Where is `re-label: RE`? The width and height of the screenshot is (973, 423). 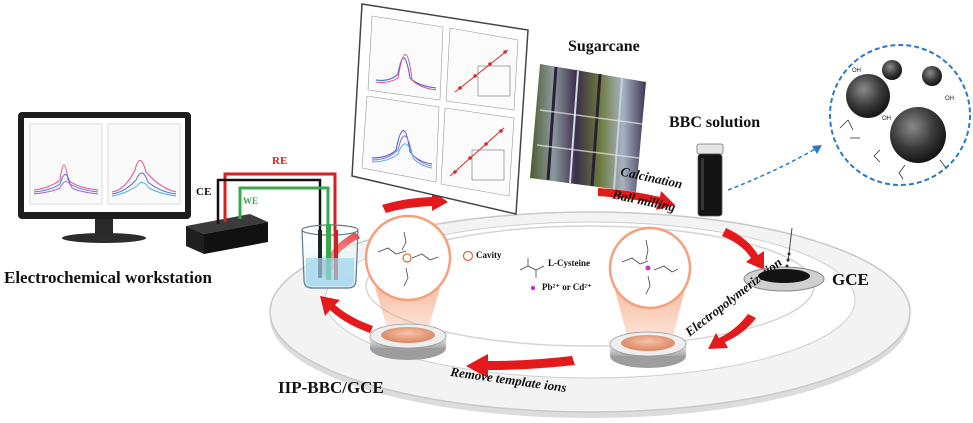
re-label: RE is located at coordinates (280, 161).